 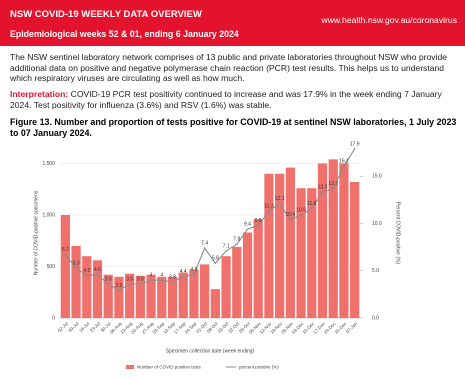 What do you see at coordinates (95, 327) in the screenshot?
I see `x-tick-label: 23-Jul` at bounding box center [95, 327].